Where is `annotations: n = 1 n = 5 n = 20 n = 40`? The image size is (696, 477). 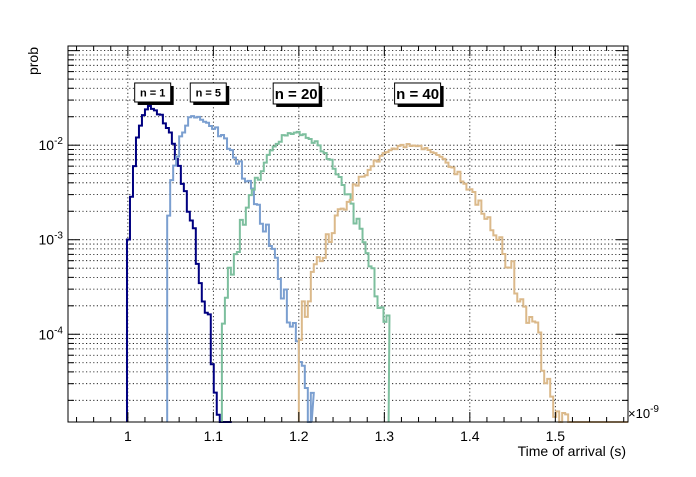 annotations: n = 1 n = 5 n = 20 n = 40 is located at coordinates (289, 94).